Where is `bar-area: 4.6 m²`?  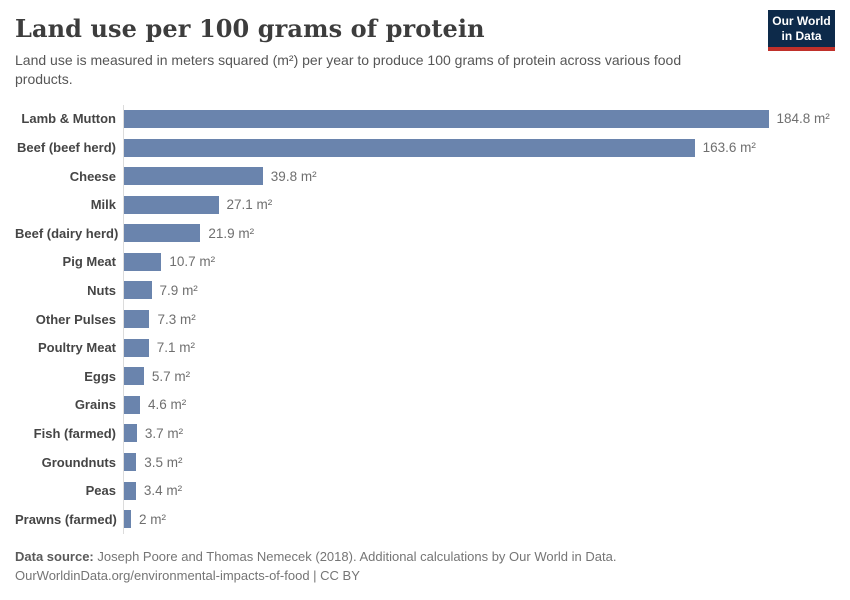
bar-area: 4.6 m² is located at coordinates (479, 405).